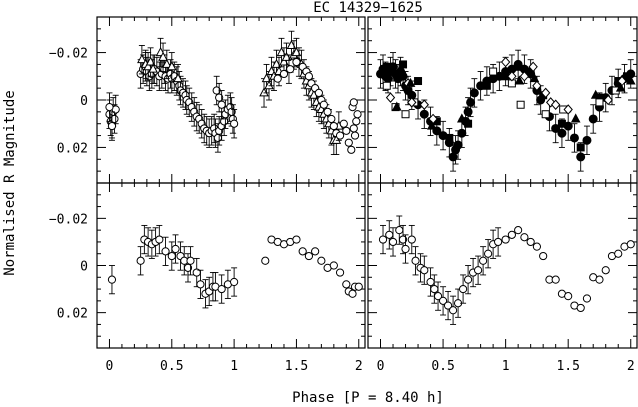 The image size is (638, 407). I want to click on data-points, so click(233, 92).